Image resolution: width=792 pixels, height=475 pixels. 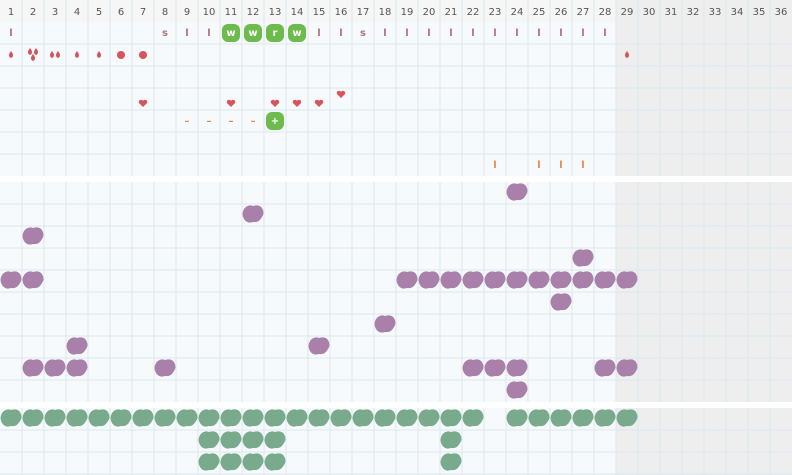 What do you see at coordinates (495, 12) in the screenshot?
I see `day-number: 23` at bounding box center [495, 12].